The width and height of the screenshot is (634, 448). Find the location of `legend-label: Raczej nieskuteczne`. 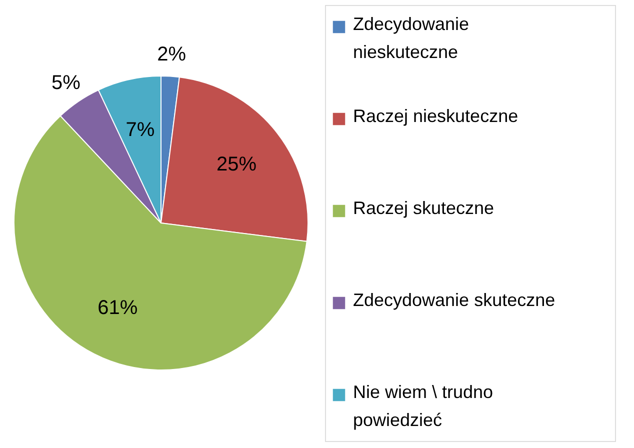

legend-label: Raczej nieskuteczne is located at coordinates (435, 116).